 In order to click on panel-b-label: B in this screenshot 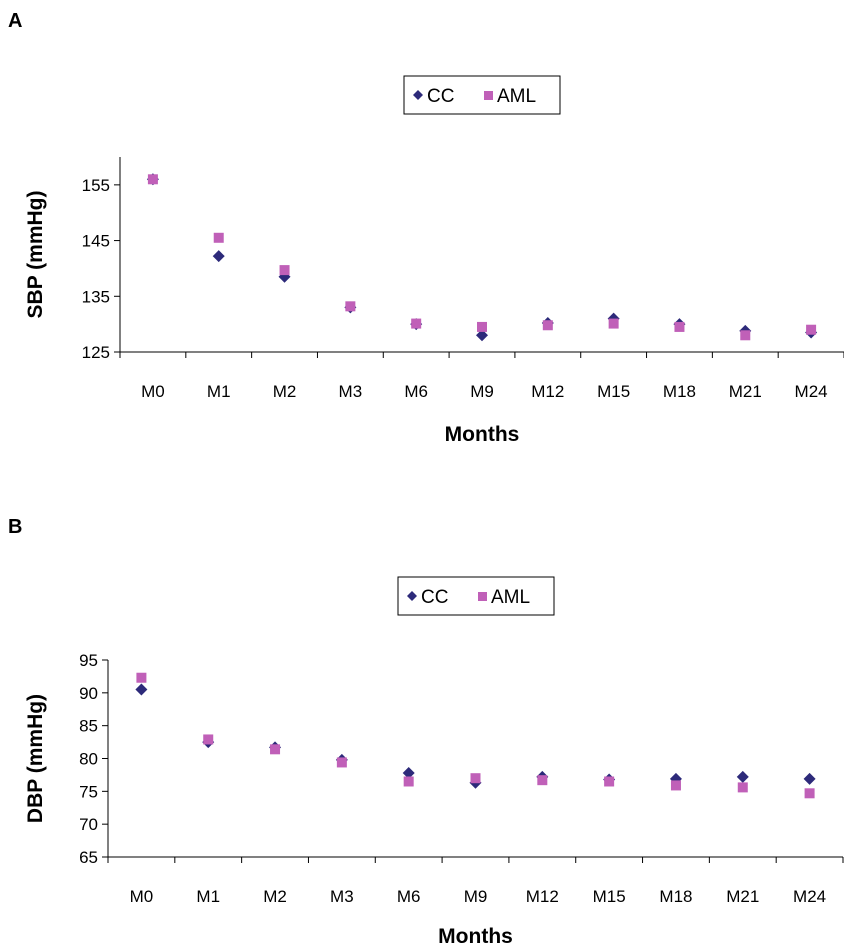, I will do `click(15, 527)`.